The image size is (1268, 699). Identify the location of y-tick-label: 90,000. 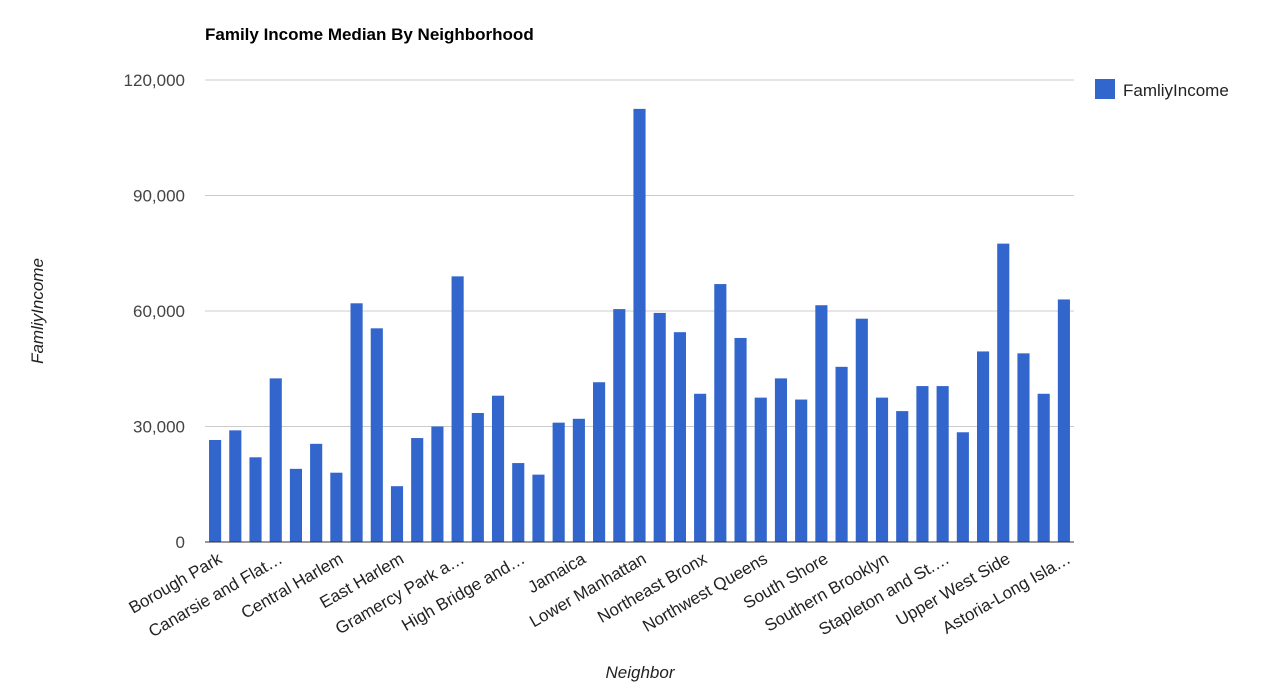
(159, 196).